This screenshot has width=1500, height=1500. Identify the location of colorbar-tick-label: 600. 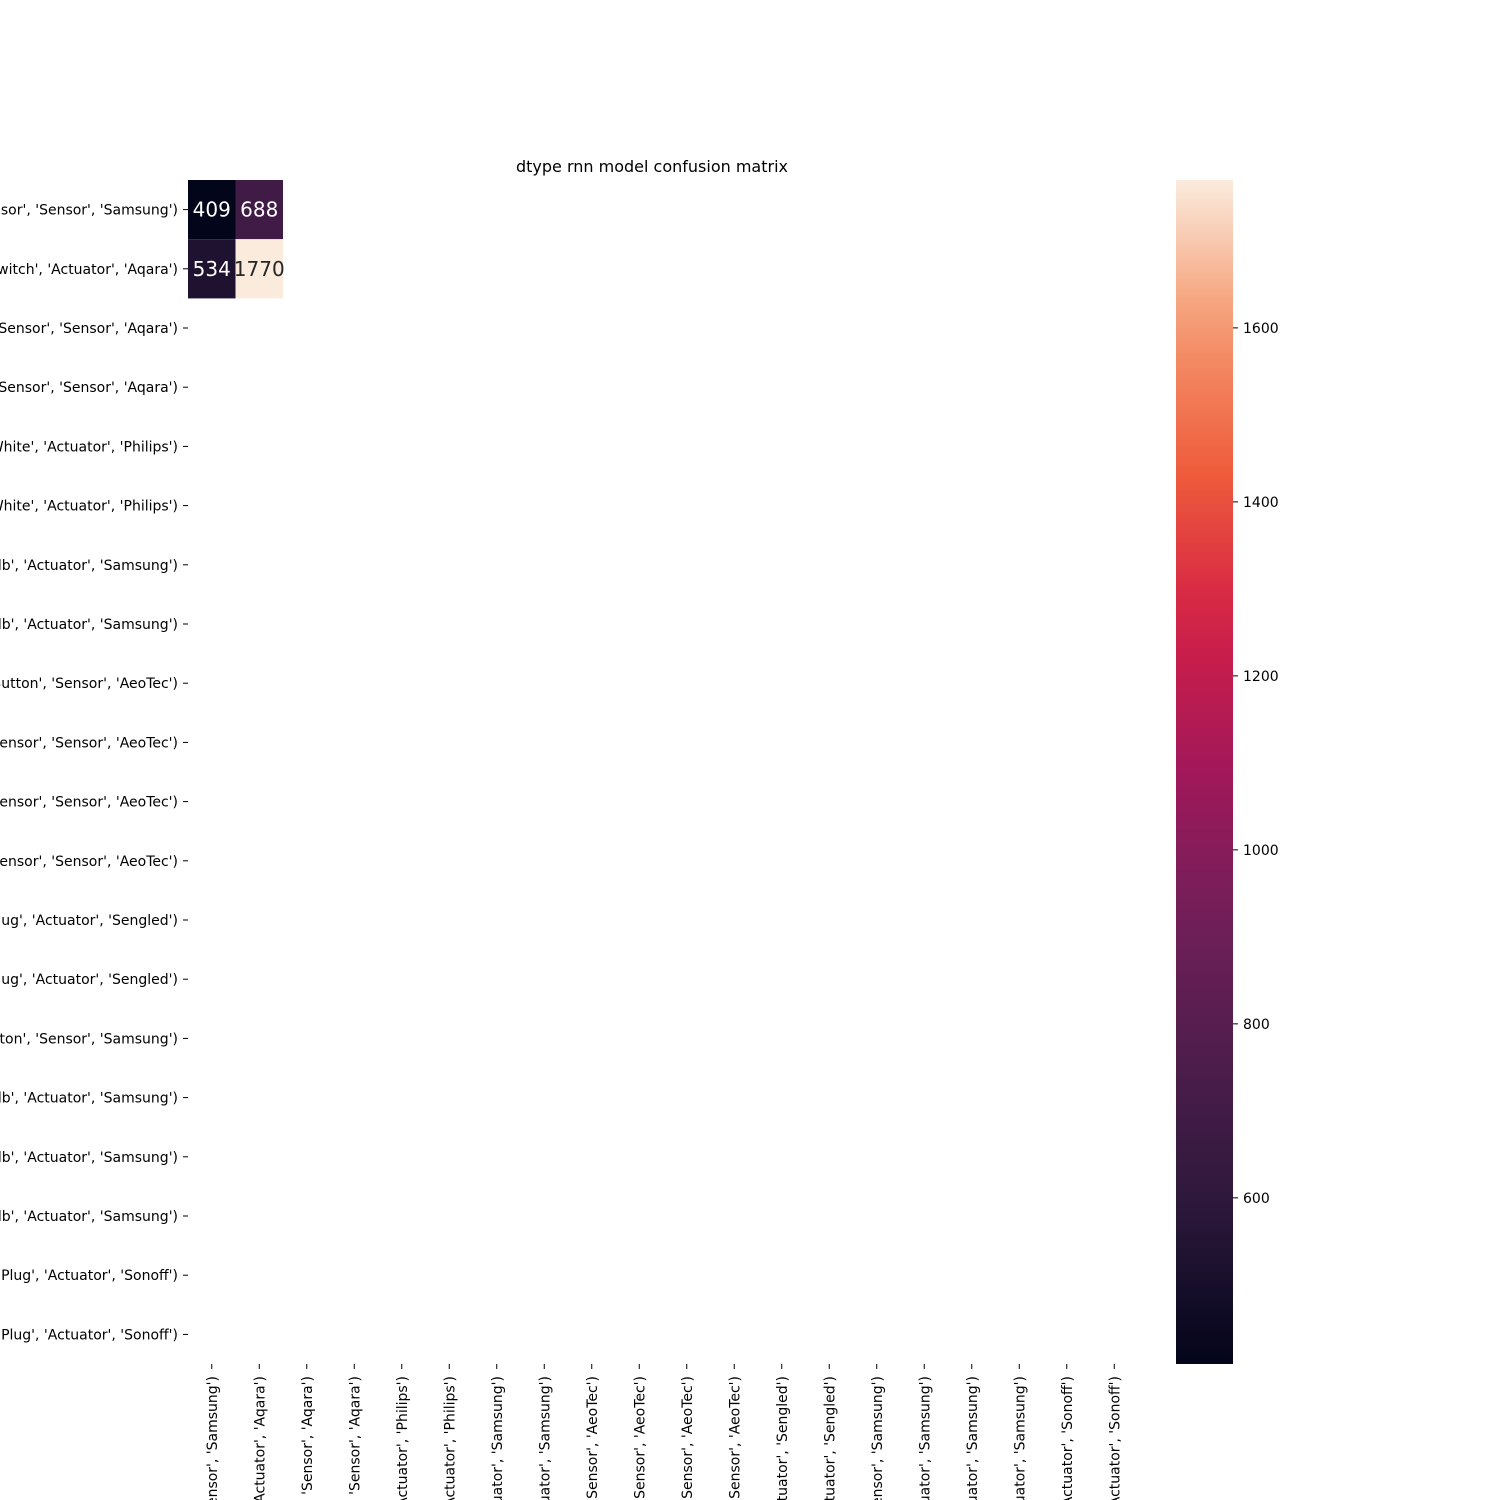
(1256, 1199).